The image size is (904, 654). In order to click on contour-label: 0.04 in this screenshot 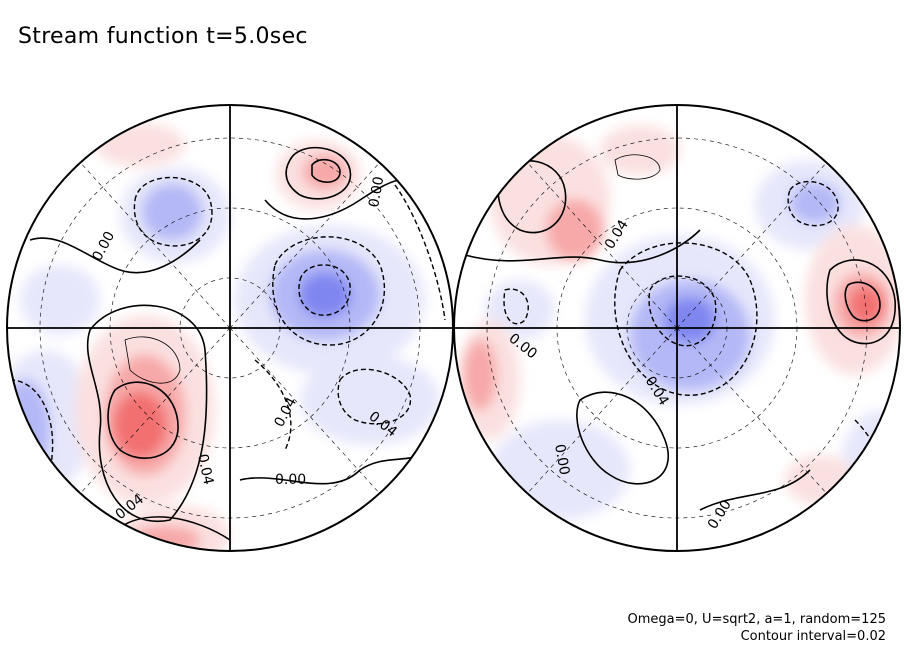, I will do `click(205, 470)`.